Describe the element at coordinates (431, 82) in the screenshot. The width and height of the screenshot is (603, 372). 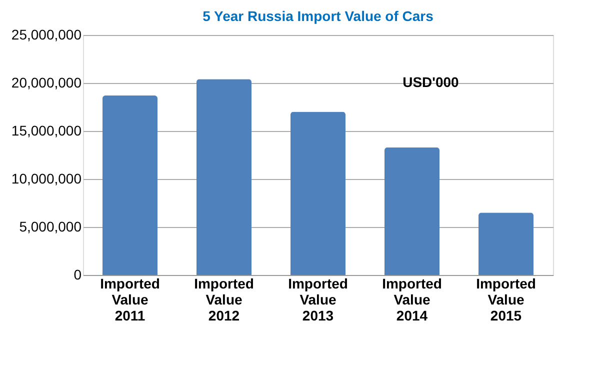
I see `annotation: USD'000` at that location.